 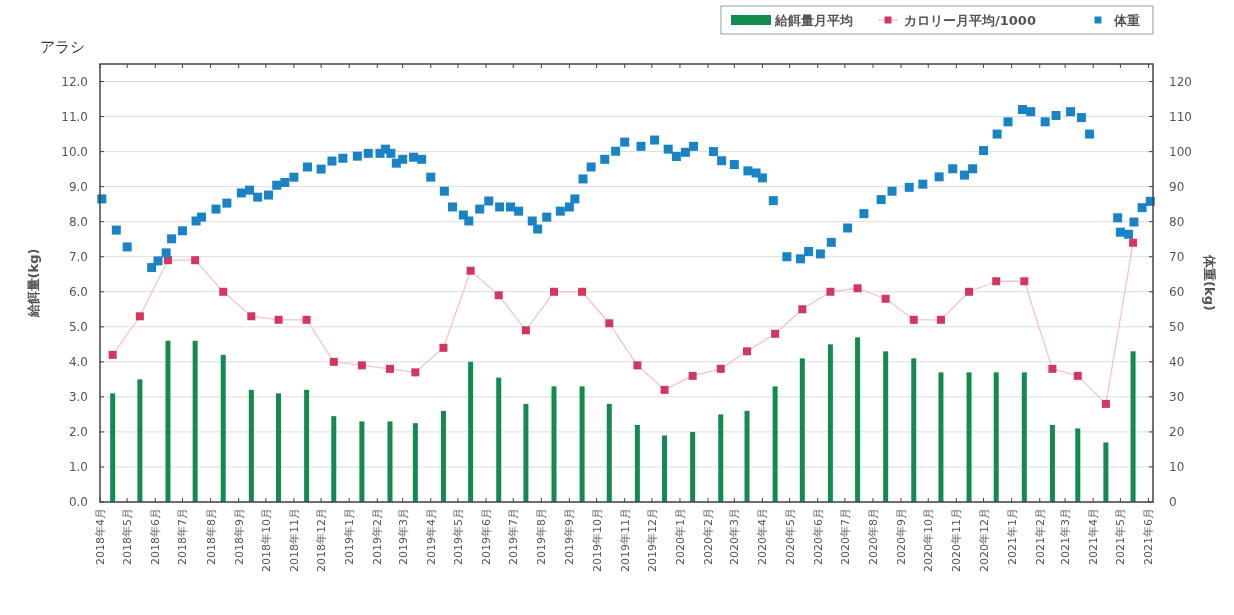 What do you see at coordinates (790, 536) in the screenshot?
I see `x-tick-label: 2020年5月` at bounding box center [790, 536].